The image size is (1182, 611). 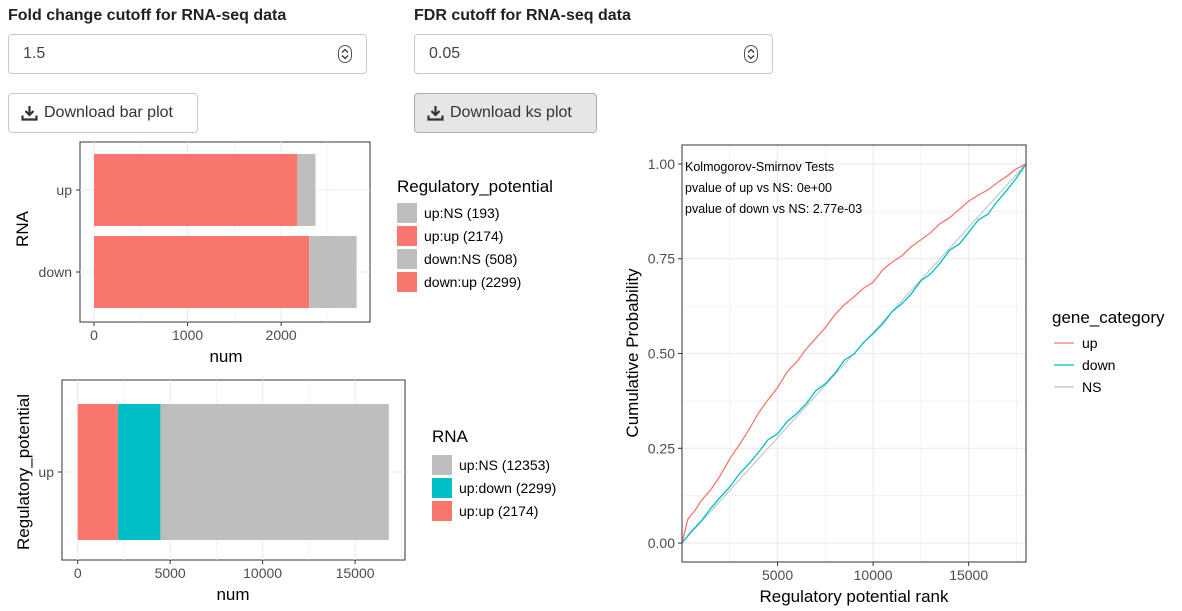 I want to click on y-tick-label: 1.00, so click(x=661, y=164).